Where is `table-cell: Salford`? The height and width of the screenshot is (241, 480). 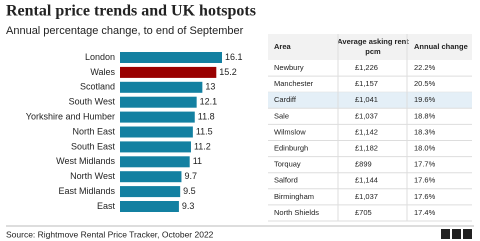
table-cell: Salford is located at coordinates (286, 180).